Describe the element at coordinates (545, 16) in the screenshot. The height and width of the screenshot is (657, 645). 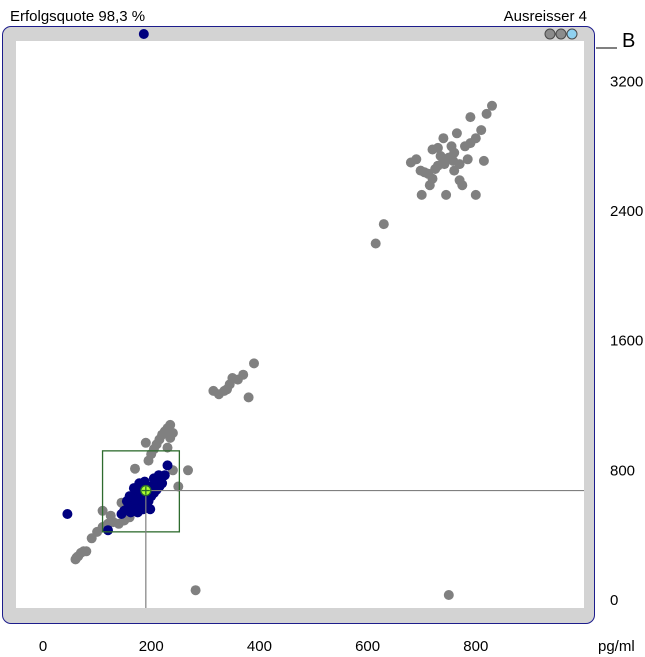
I see `outlier-count-label: Ausreisser 4` at that location.